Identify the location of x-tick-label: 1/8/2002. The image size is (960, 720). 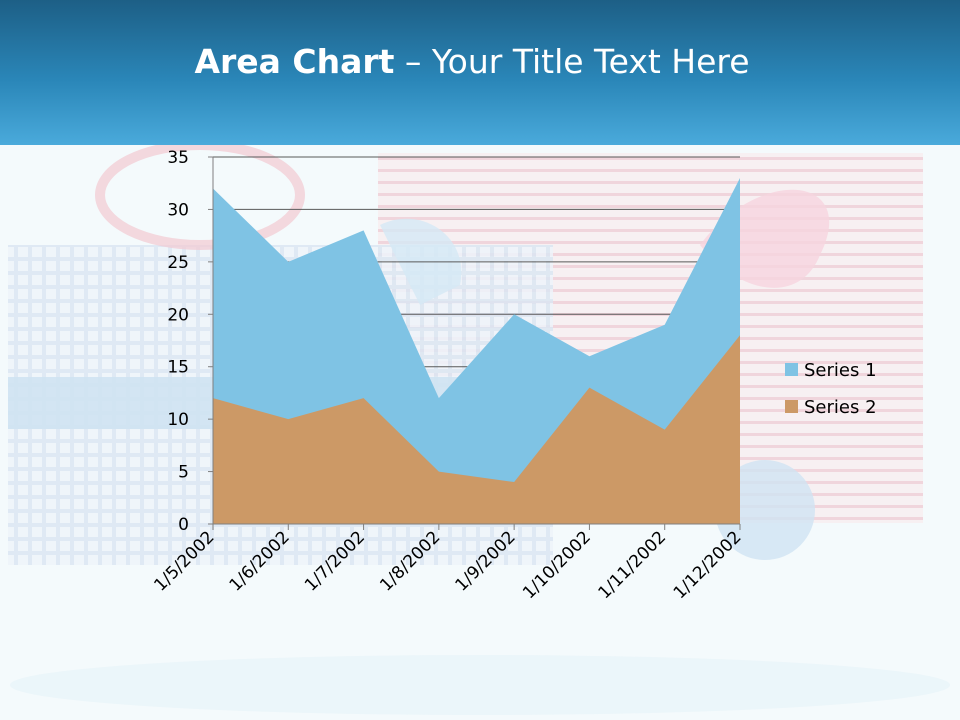
(410, 561).